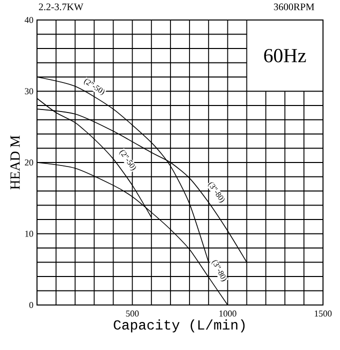 The width and height of the screenshot is (340, 350). I want to click on y-tick-label: 0, so click(31, 305).